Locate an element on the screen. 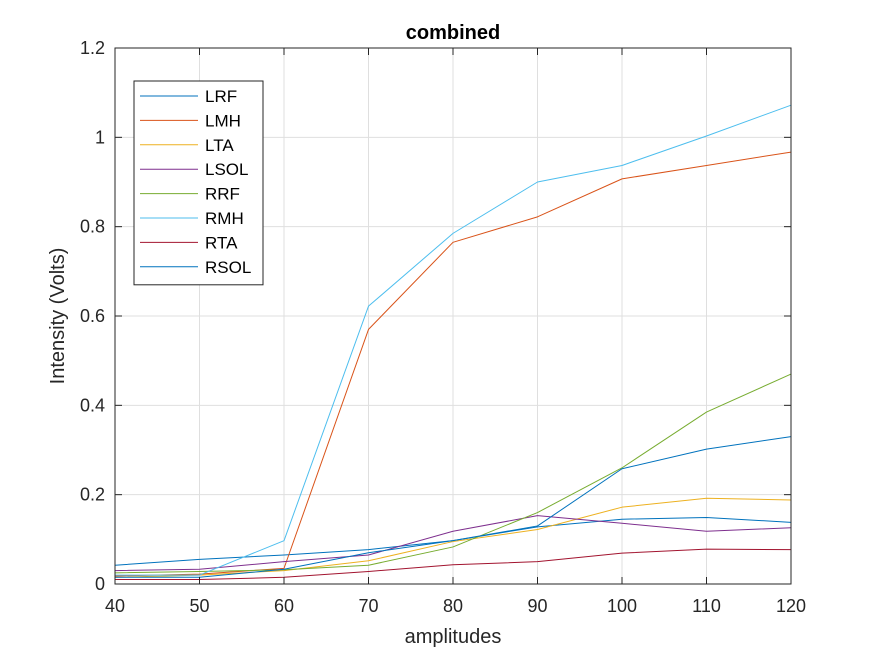 The image size is (875, 656). series-line-rta is located at coordinates (453, 564).